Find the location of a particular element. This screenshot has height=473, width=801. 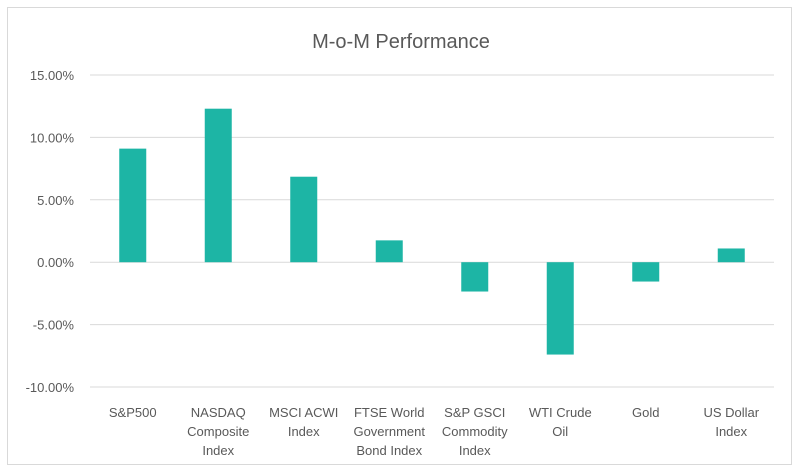

x-category-label-line: S&P GSCI is located at coordinates (474, 412).